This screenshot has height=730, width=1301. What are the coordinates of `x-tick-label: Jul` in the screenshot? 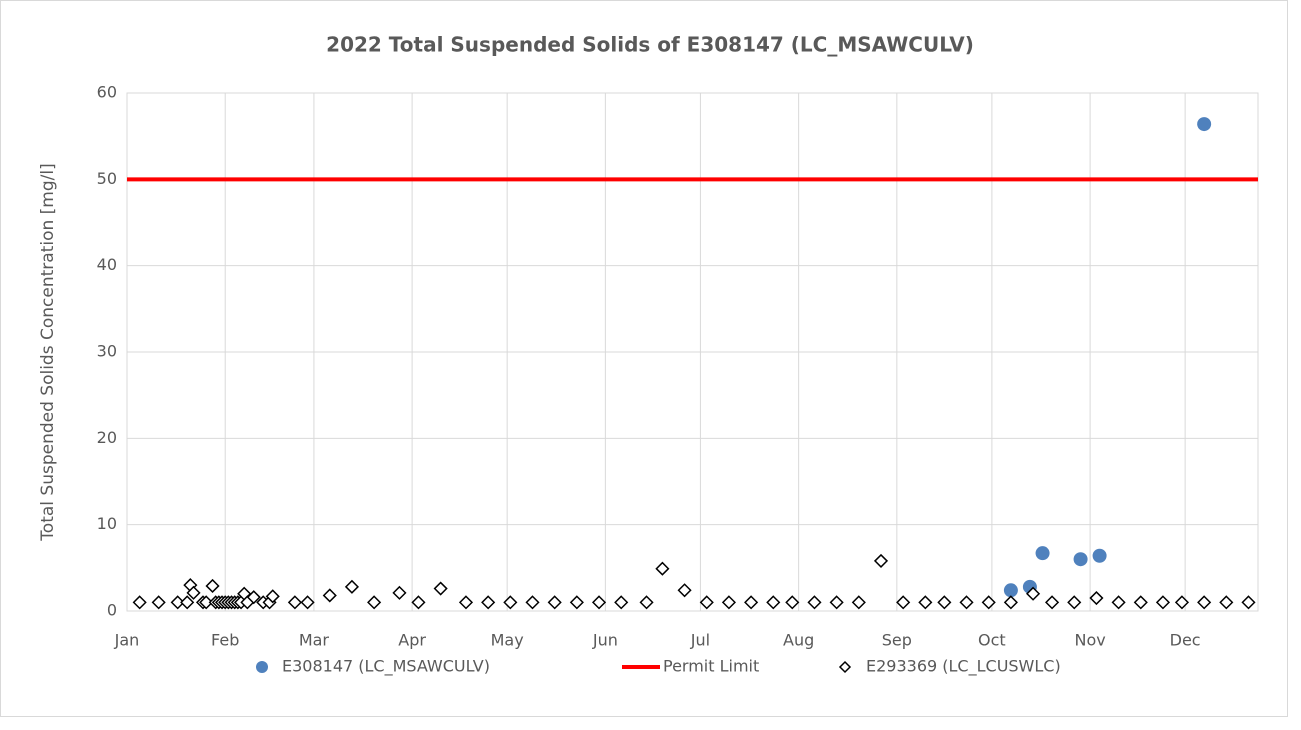 It's located at (700, 640).